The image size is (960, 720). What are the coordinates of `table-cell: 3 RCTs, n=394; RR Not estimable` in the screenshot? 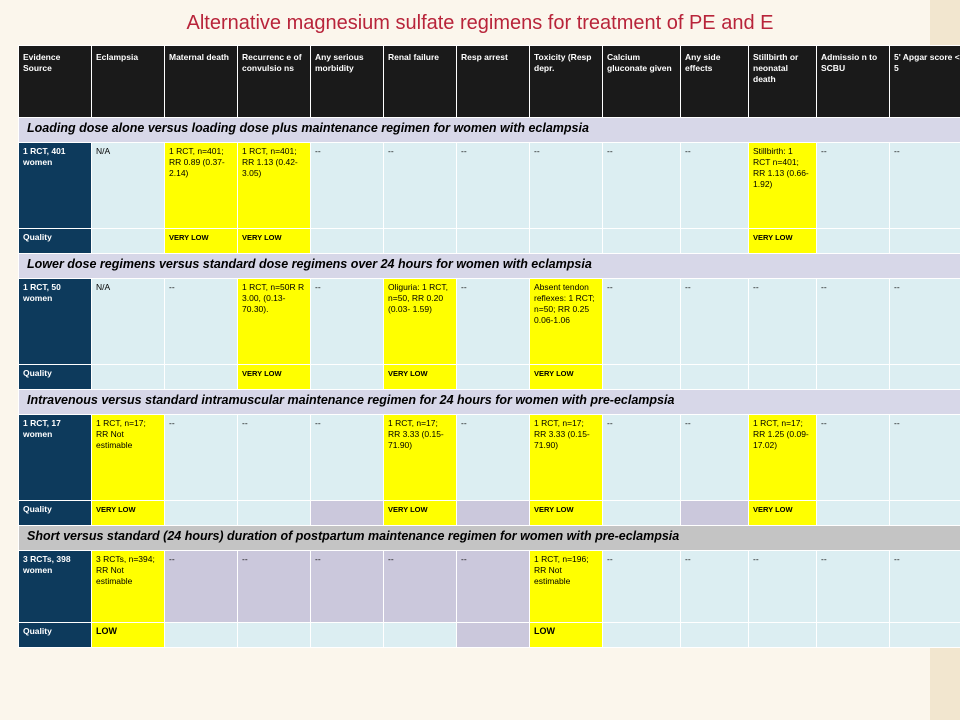 It's located at (128, 586).